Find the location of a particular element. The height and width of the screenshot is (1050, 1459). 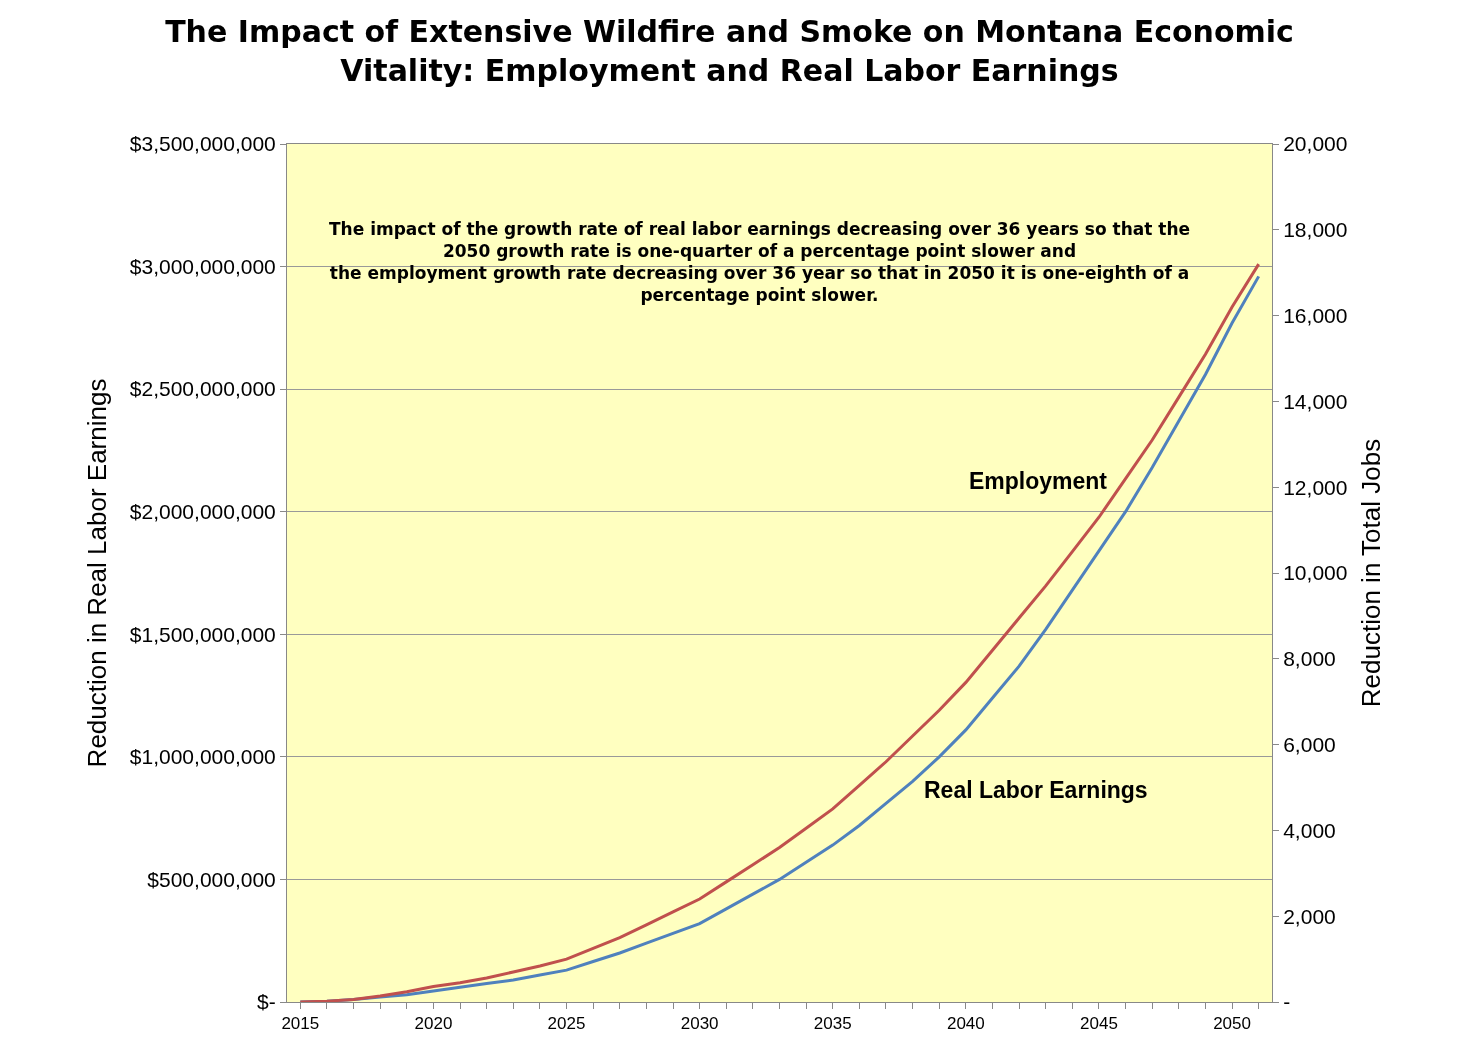

y-tick-label: $1,500,000,000 is located at coordinates (202, 634).